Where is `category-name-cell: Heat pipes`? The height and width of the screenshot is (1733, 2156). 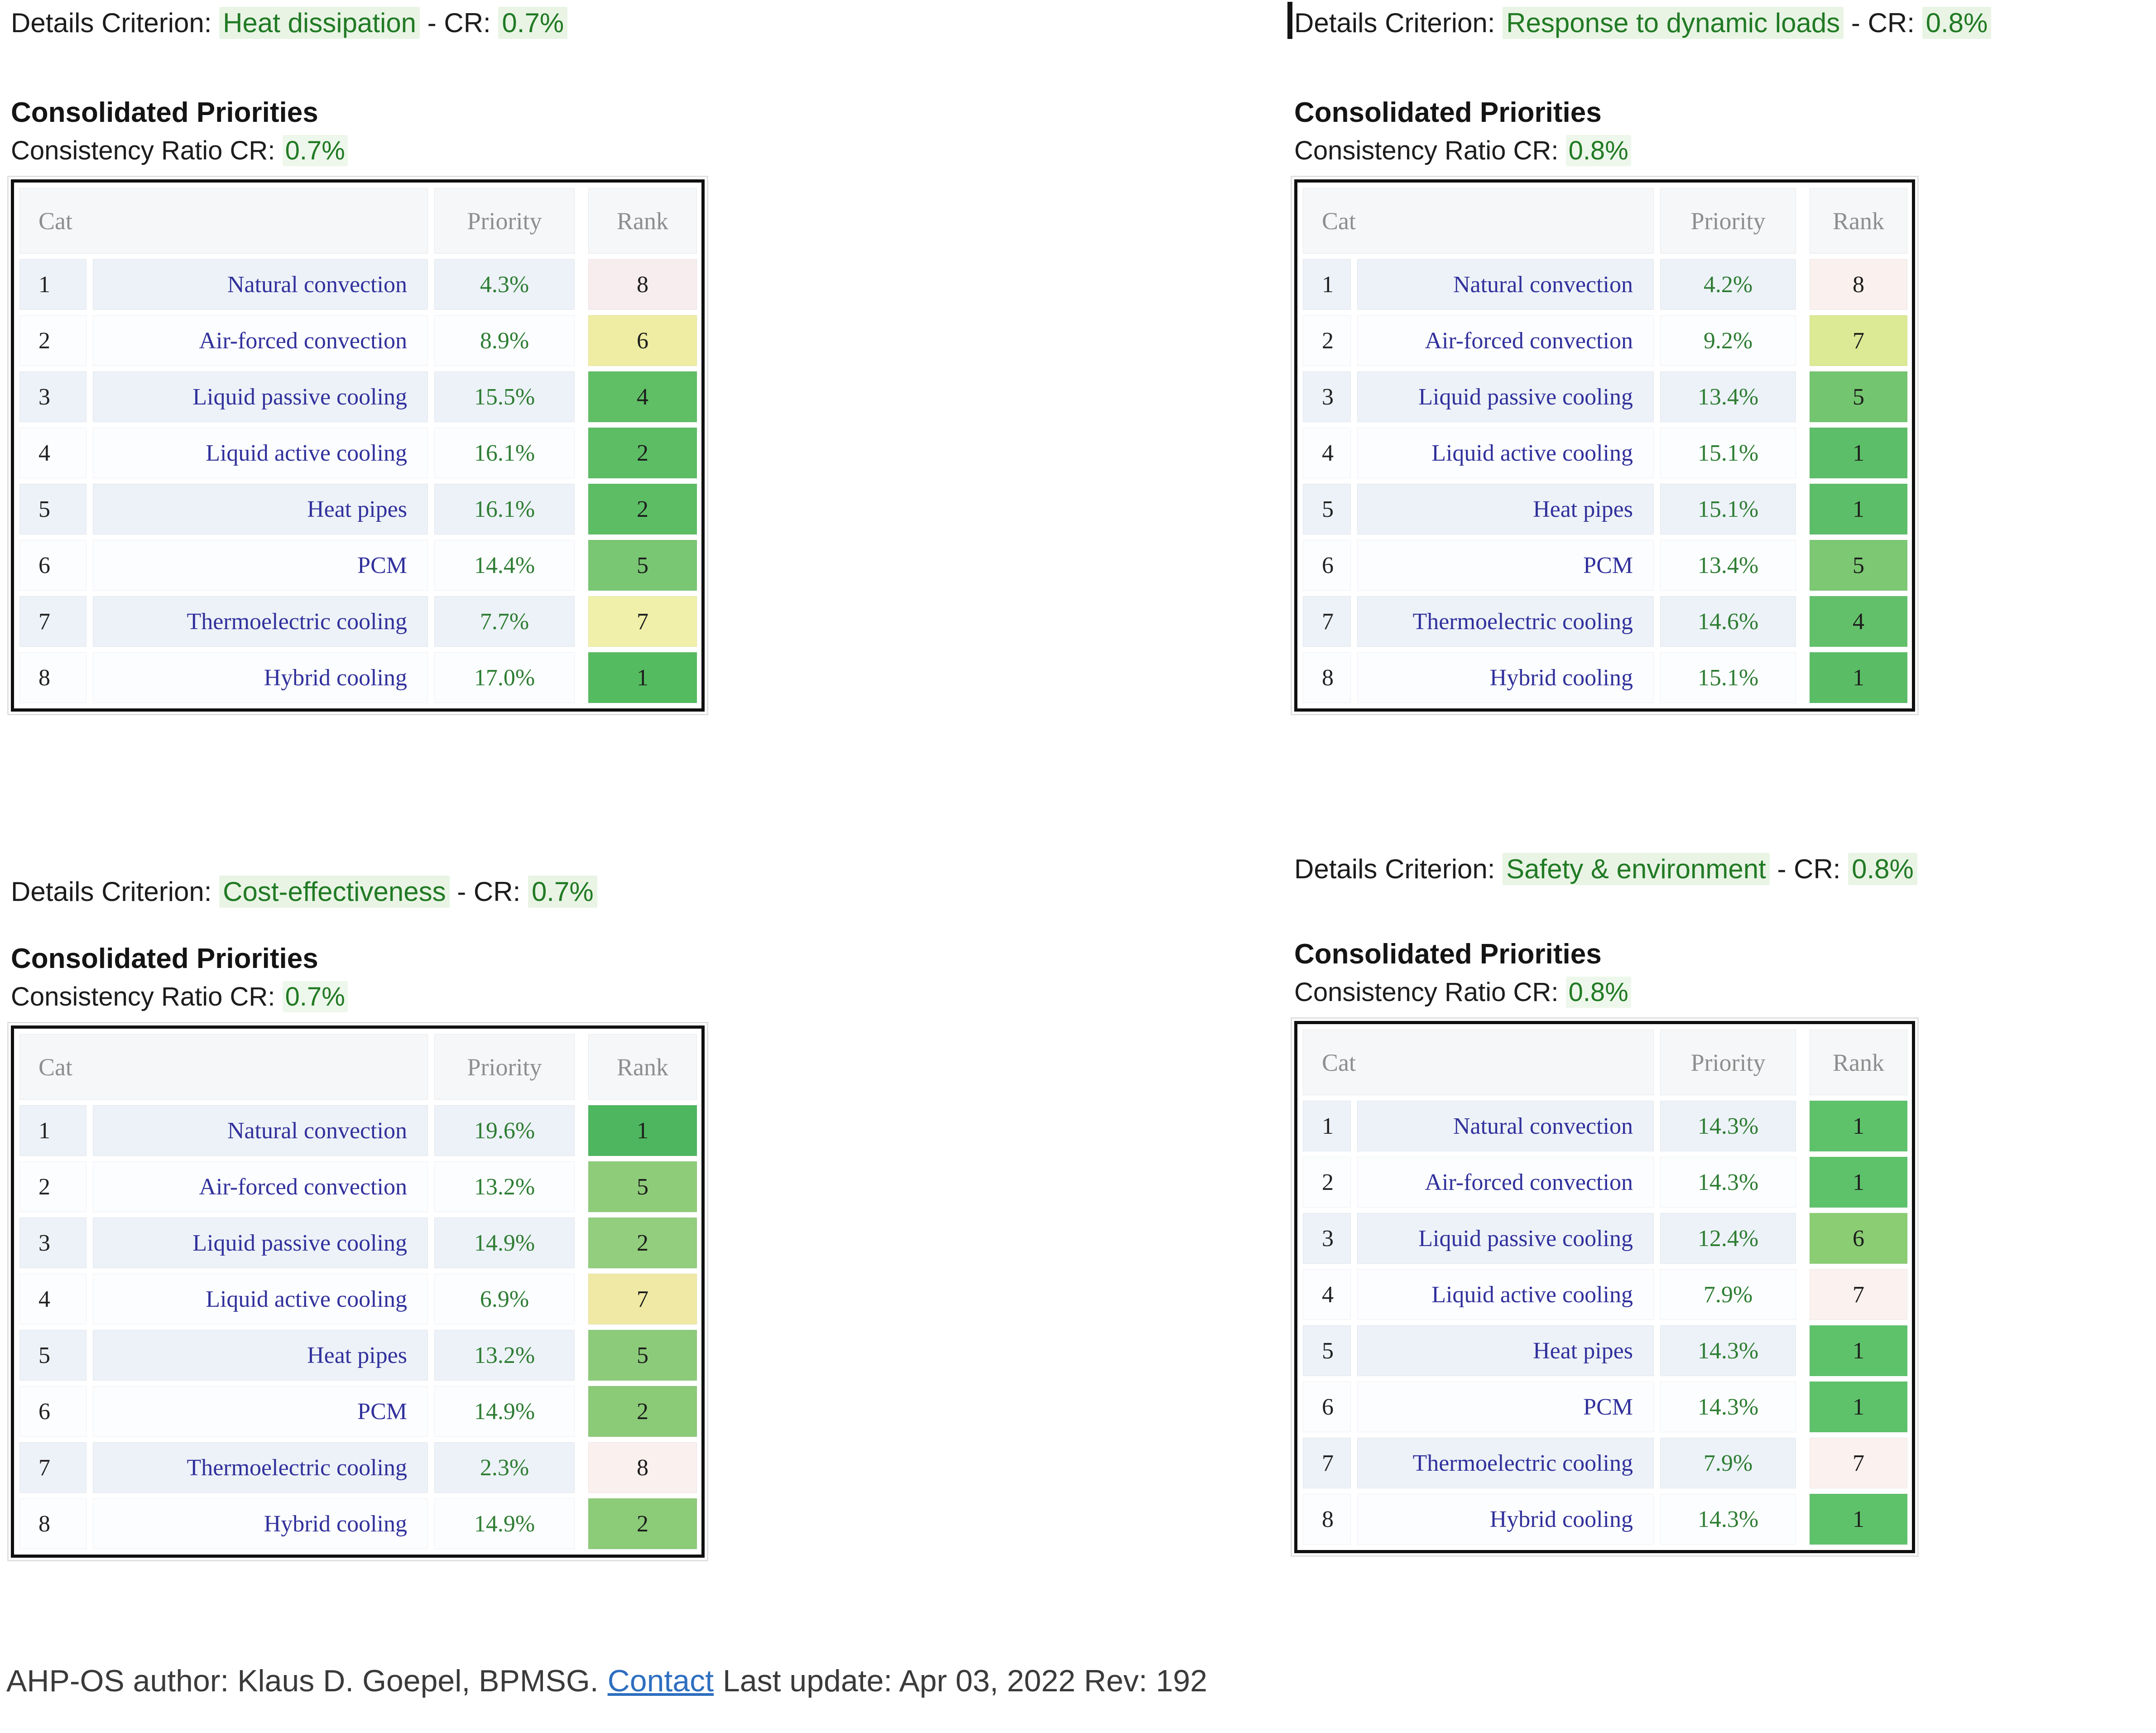
category-name-cell: Heat pipes is located at coordinates (1505, 1351).